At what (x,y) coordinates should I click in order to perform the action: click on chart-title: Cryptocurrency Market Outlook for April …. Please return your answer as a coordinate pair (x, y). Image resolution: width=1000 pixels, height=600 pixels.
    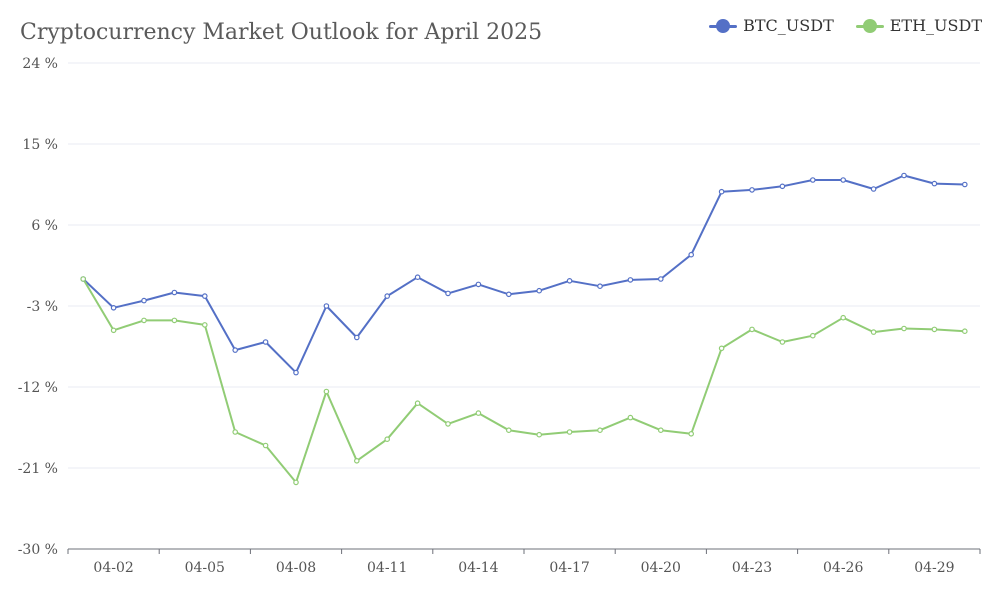
    Looking at the image, I should click on (281, 32).